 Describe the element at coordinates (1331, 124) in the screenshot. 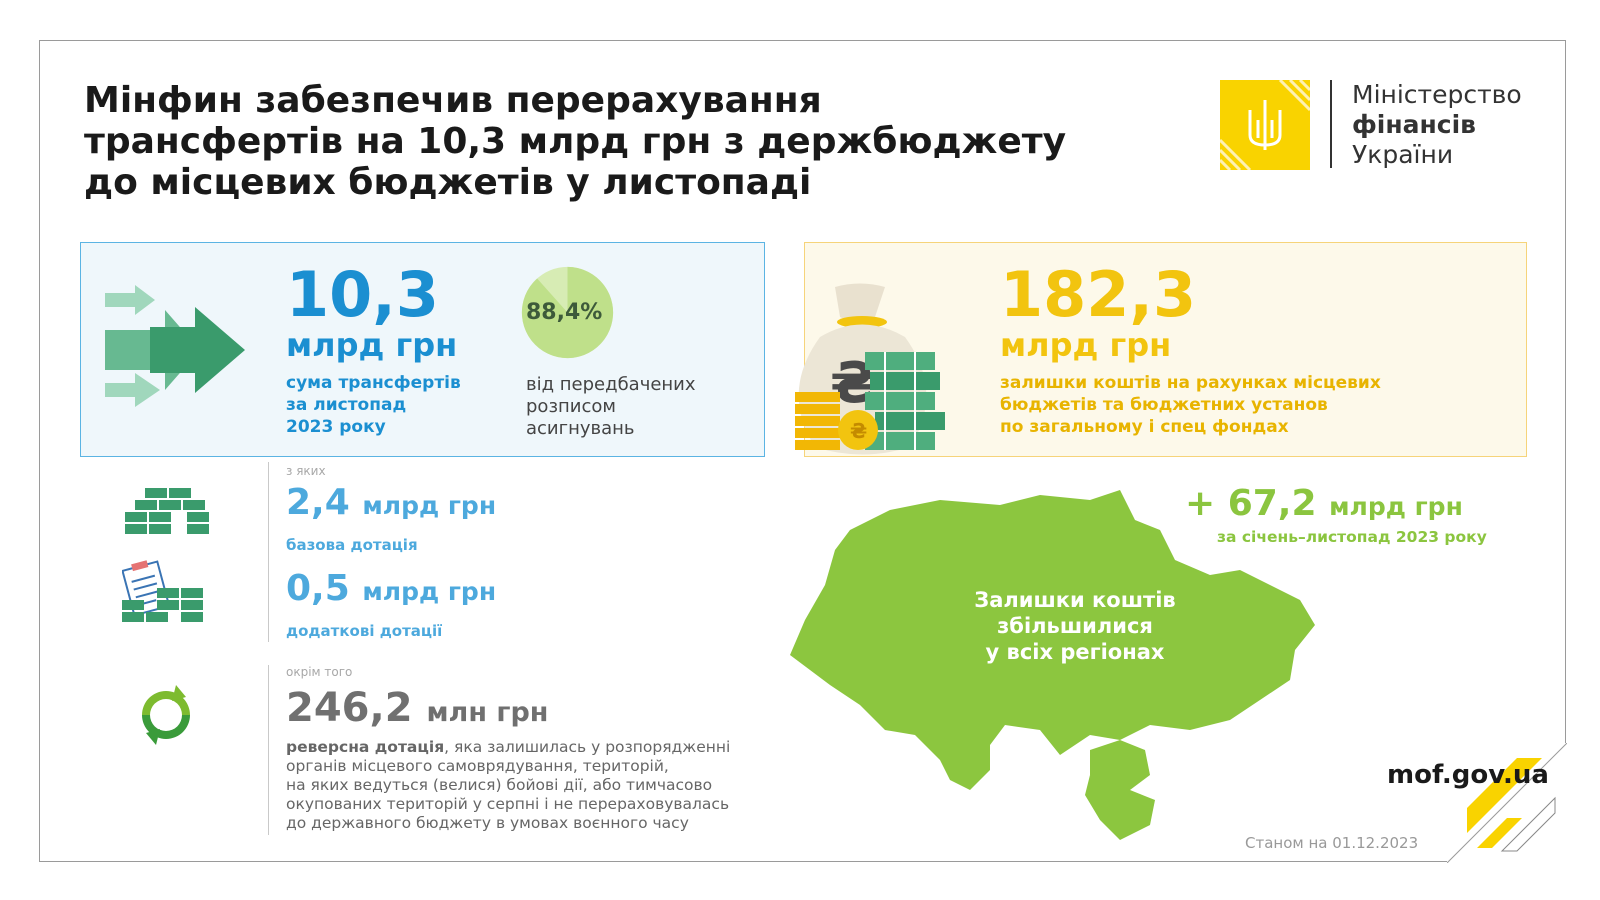

I see `logo-divider` at that location.